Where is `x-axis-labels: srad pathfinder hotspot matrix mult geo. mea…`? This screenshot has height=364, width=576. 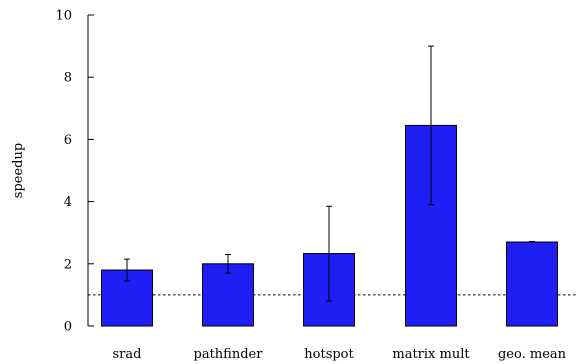
x-axis-labels: srad pathfinder hotspot matrix mult geo. mea… is located at coordinates (340, 354).